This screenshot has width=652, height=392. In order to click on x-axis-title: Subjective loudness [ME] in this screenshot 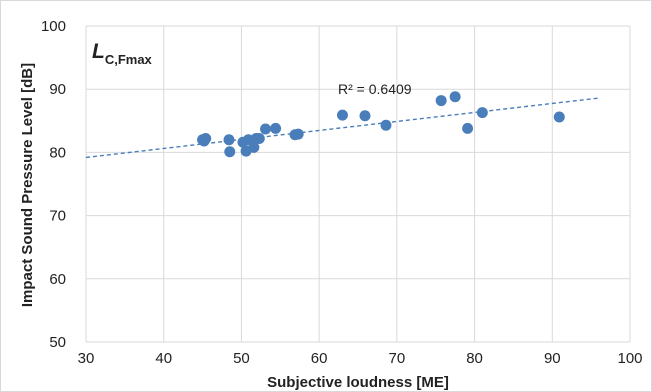, I will do `click(358, 382)`.